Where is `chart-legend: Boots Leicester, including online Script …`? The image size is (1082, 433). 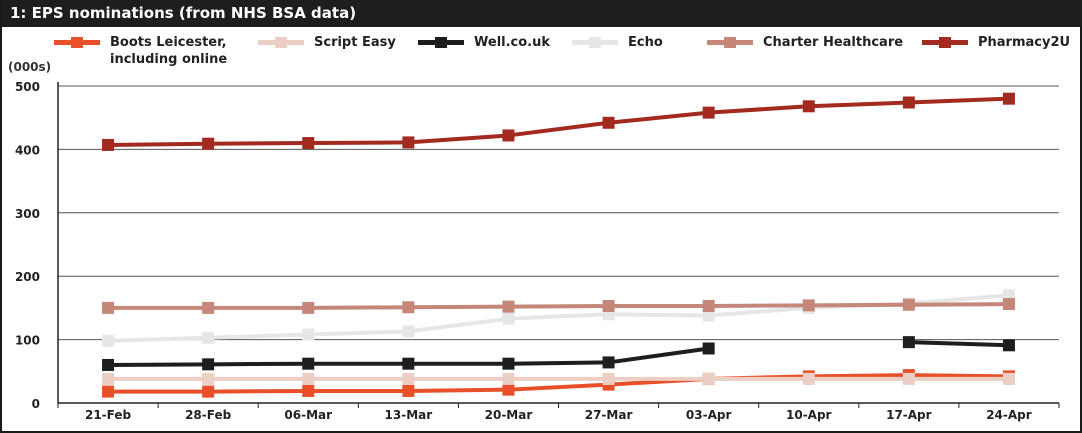 chart-legend: Boots Leicester, including online Script … is located at coordinates (542, 50).